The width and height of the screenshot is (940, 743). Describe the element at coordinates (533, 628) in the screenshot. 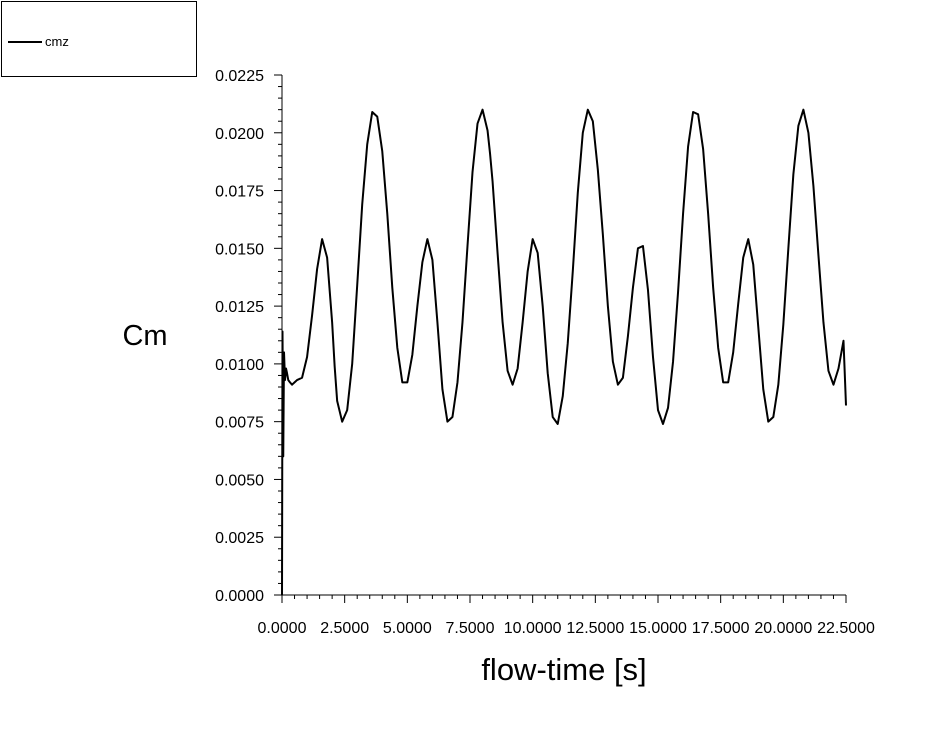

I see `x-tick-label: 10.0000` at that location.